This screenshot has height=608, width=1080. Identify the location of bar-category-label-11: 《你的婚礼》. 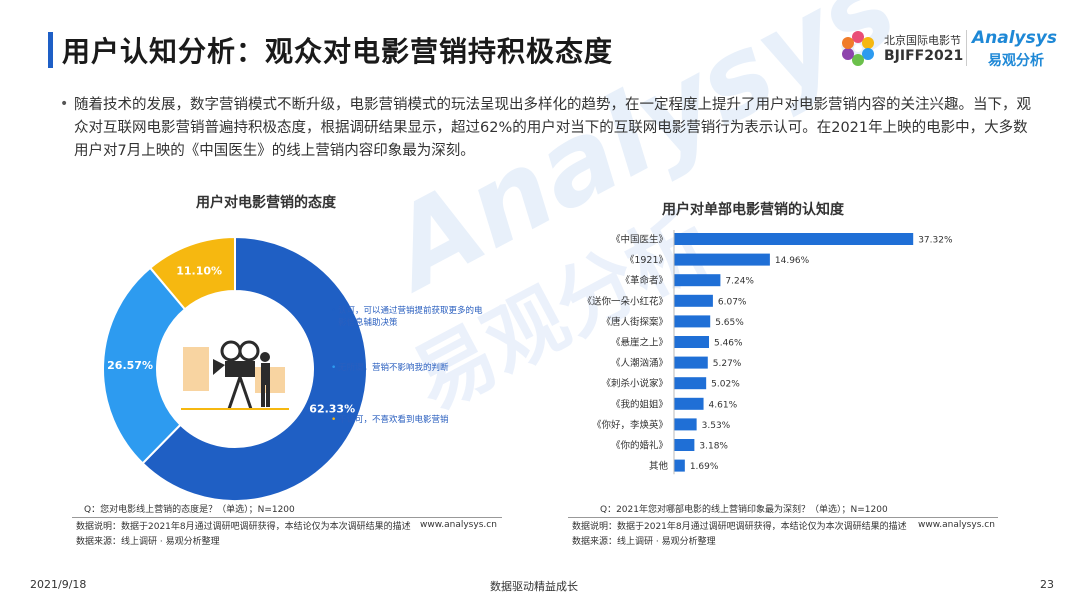
(639, 446).